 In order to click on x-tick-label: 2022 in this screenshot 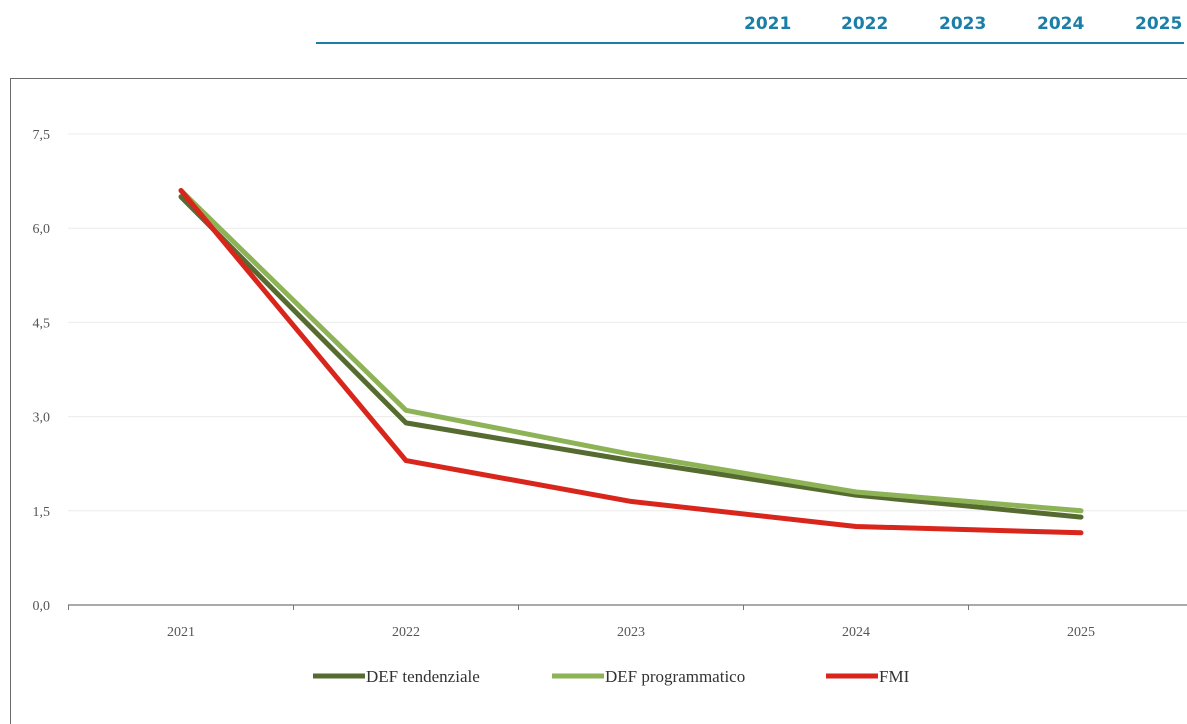, I will do `click(406, 632)`.